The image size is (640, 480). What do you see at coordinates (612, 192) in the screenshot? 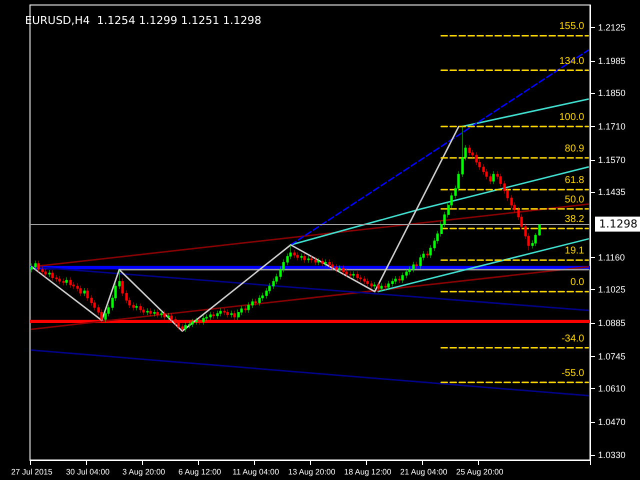
I see `y-tick-label: 1.1435` at bounding box center [612, 192].